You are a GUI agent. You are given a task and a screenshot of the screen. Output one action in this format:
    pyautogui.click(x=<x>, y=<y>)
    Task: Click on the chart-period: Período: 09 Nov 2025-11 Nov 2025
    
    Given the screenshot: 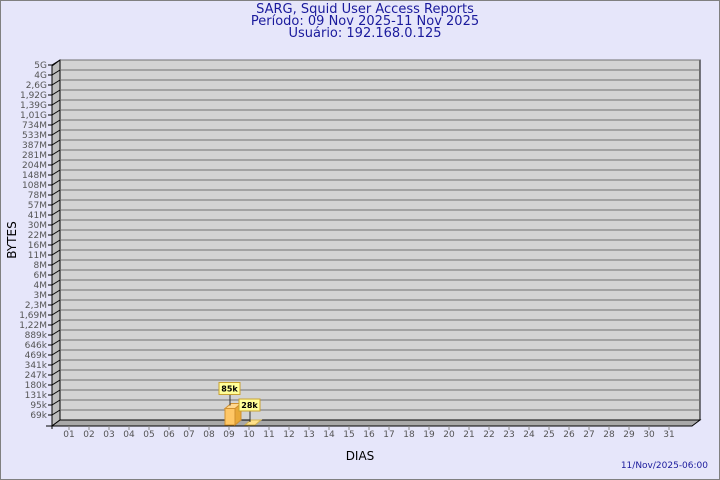 What is the action you would take?
    pyautogui.click(x=365, y=21)
    